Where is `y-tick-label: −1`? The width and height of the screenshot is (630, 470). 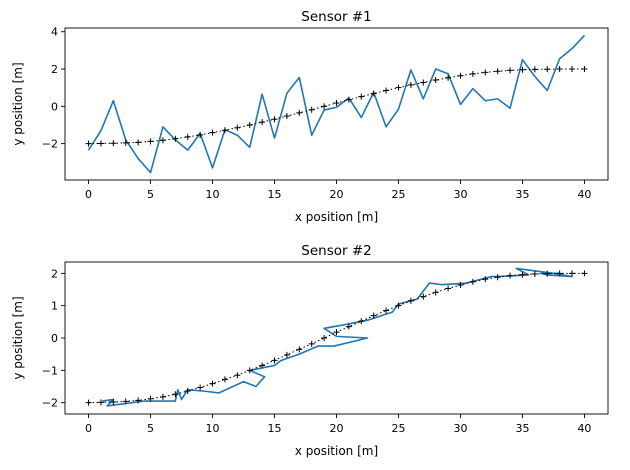
y-tick-label: −1 is located at coordinates (50, 370).